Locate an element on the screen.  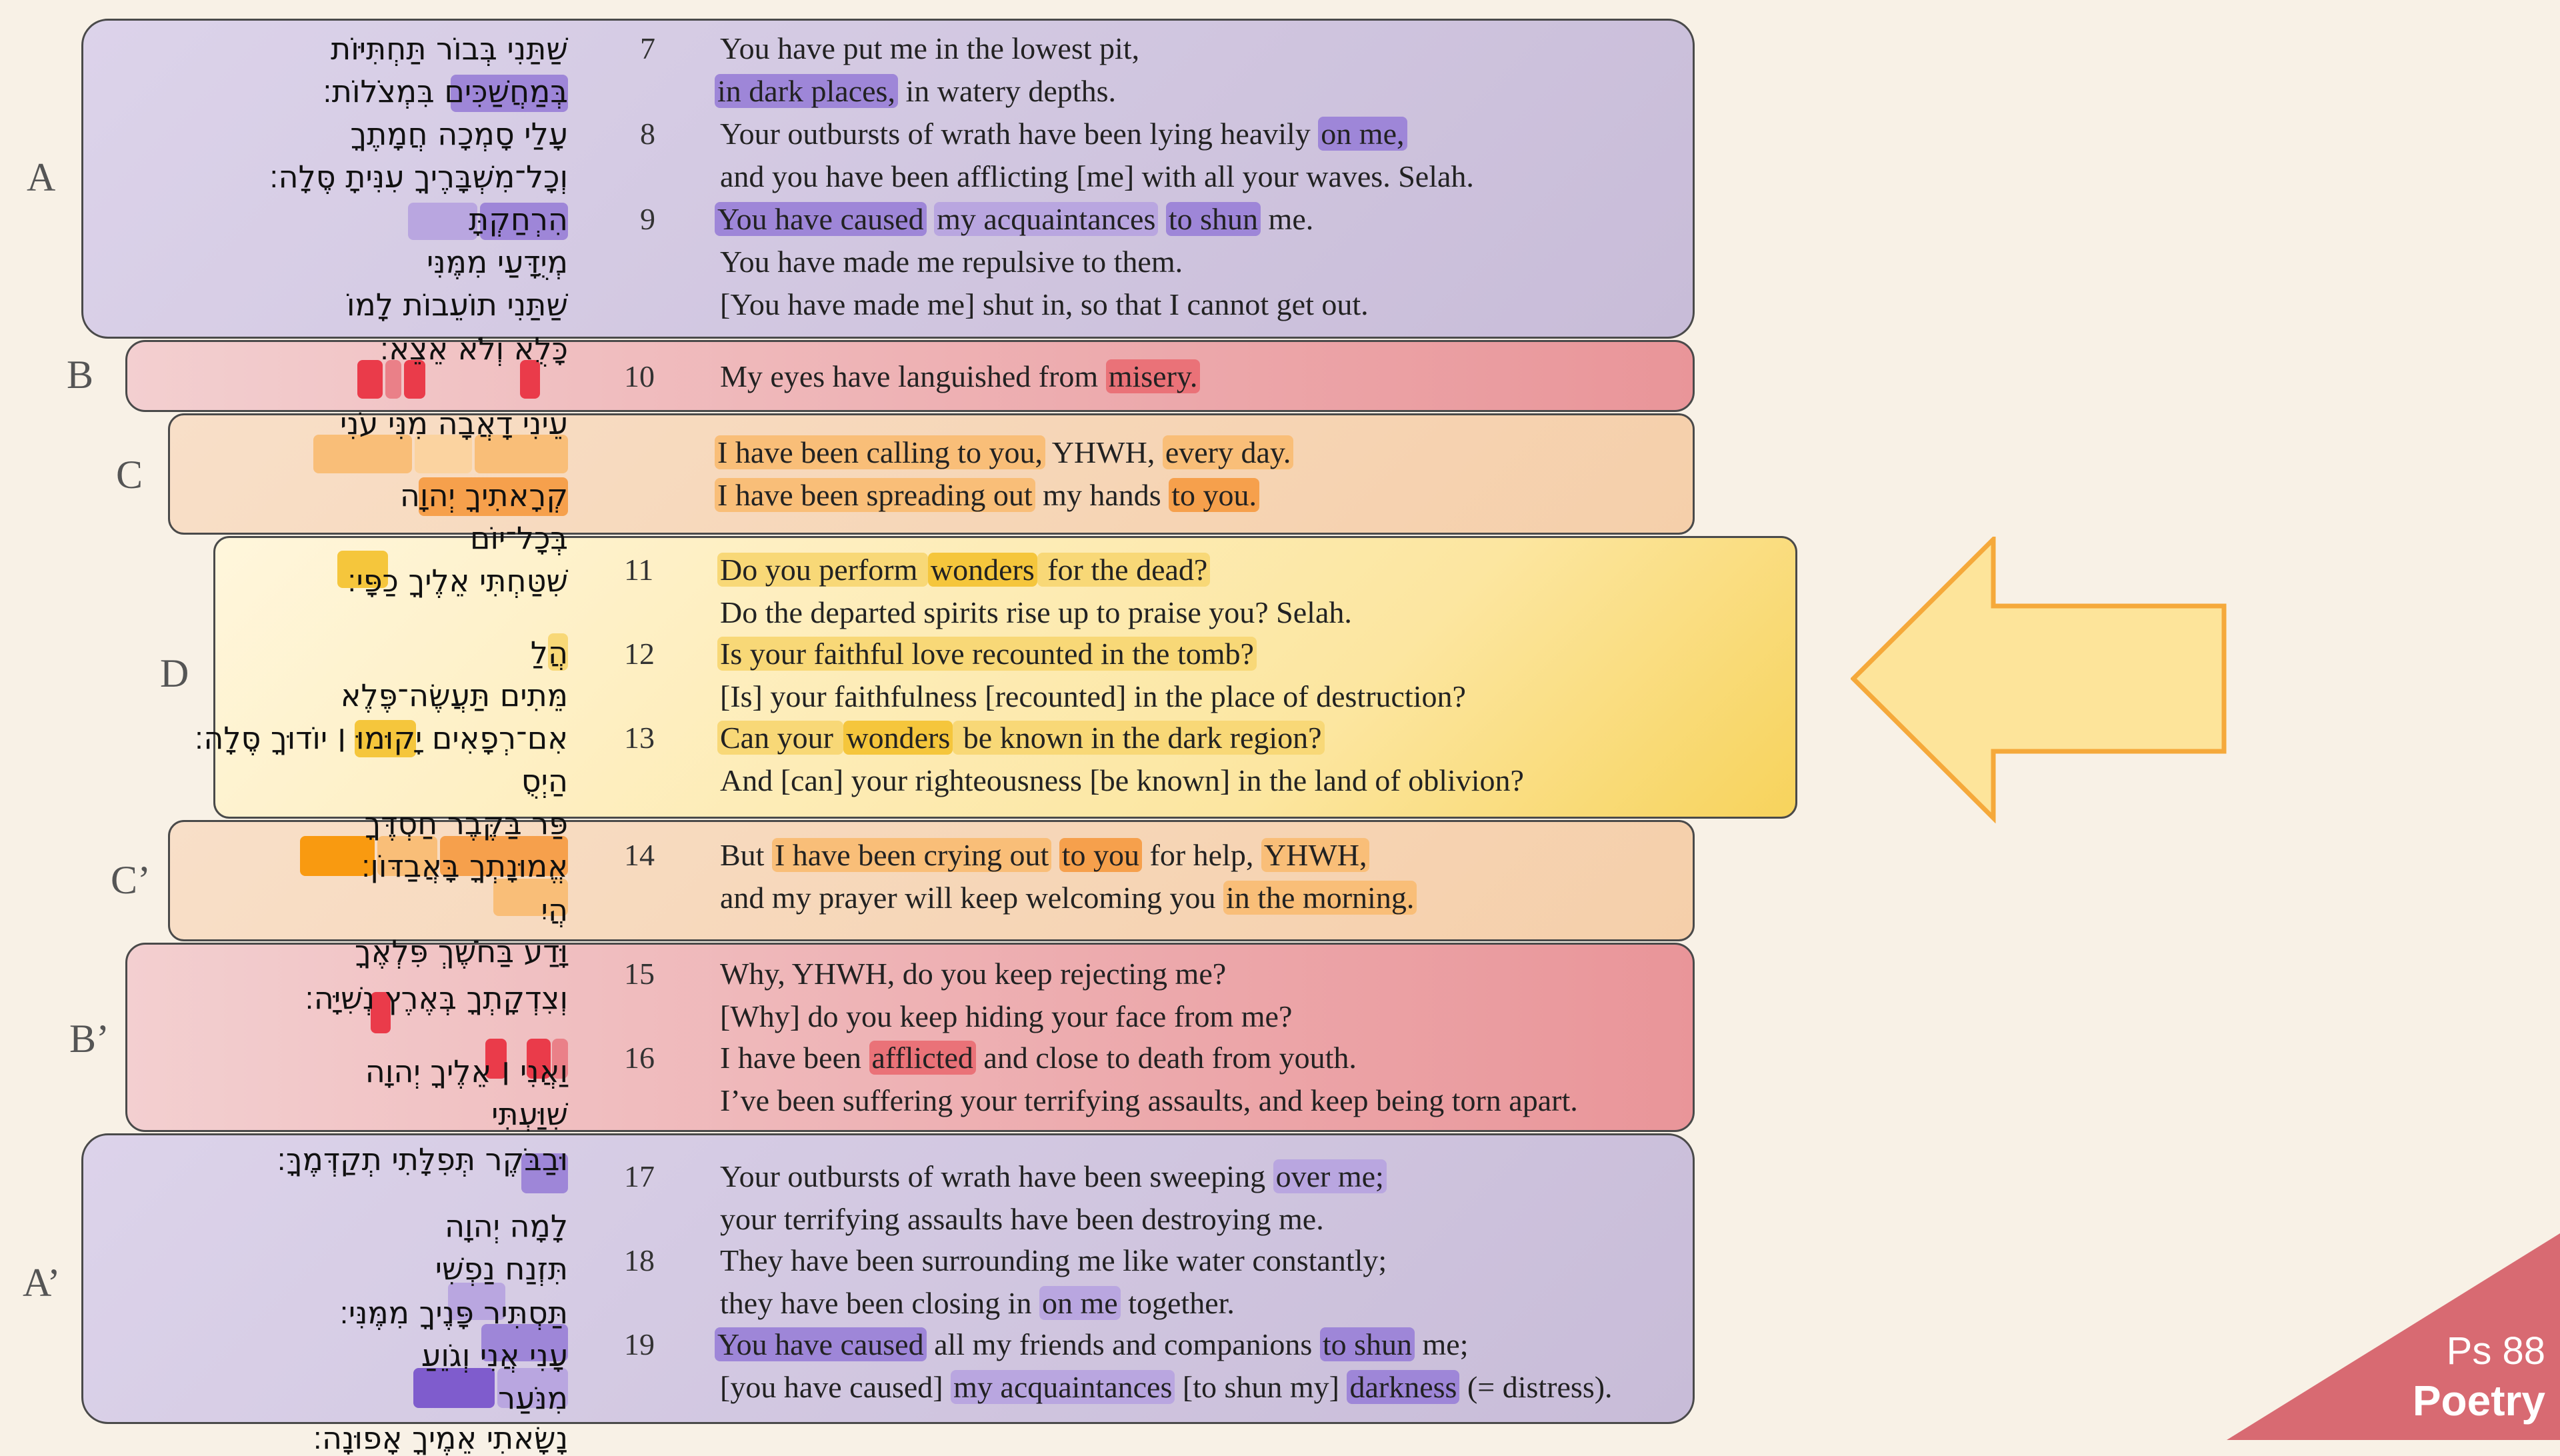
text: in watery depths. is located at coordinates (1006, 91).